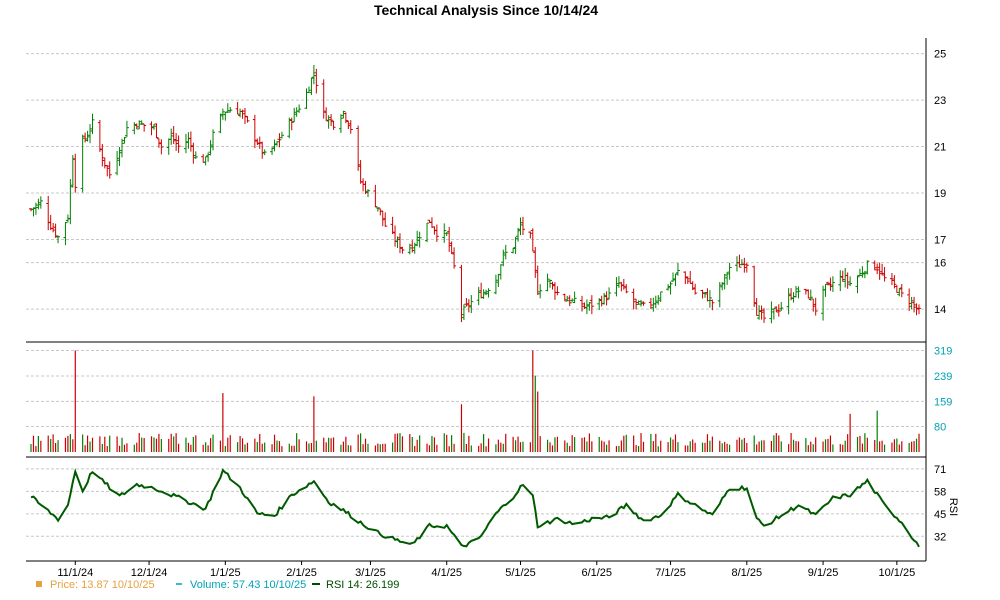 Image resolution: width=1000 pixels, height=600 pixels. What do you see at coordinates (446, 573) in the screenshot?
I see `x-tick-label: 4/1/25` at bounding box center [446, 573].